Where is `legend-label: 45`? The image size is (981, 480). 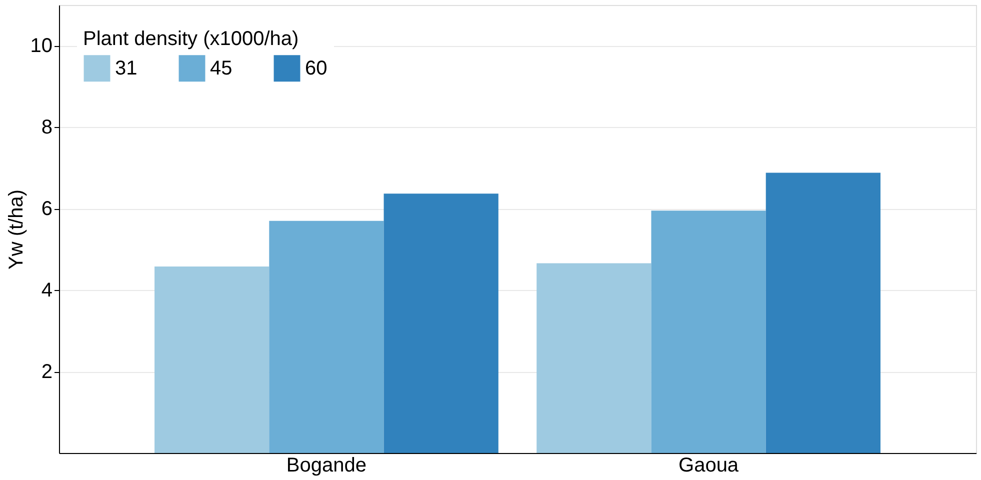
legend-label: 45 is located at coordinates (221, 68).